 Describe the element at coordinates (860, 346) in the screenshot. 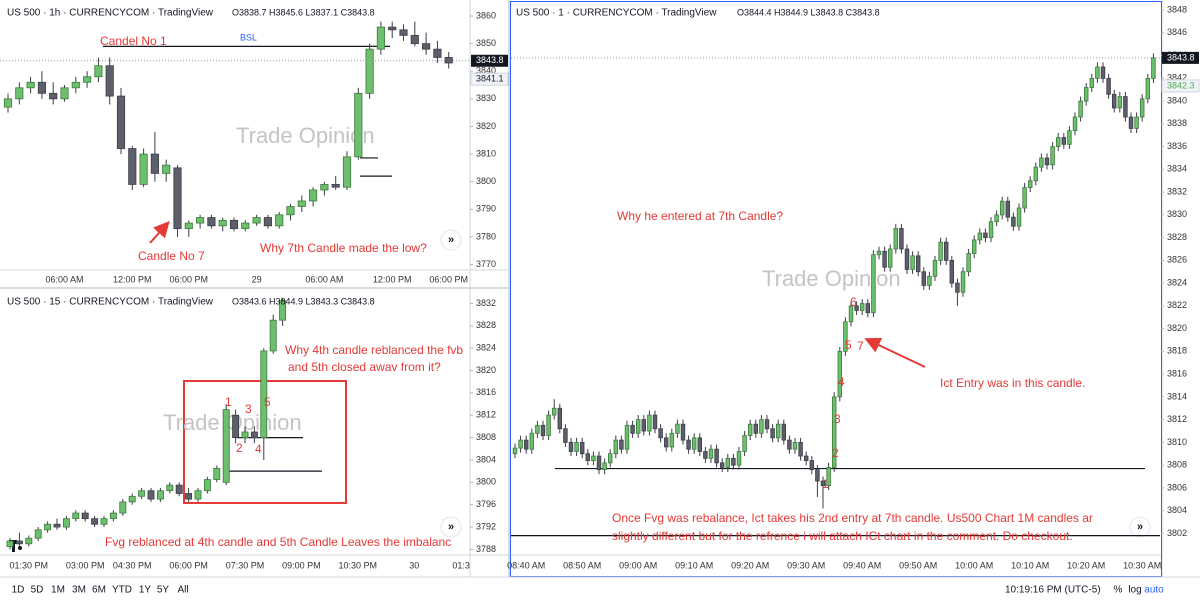

I see `annotation: 7` at that location.